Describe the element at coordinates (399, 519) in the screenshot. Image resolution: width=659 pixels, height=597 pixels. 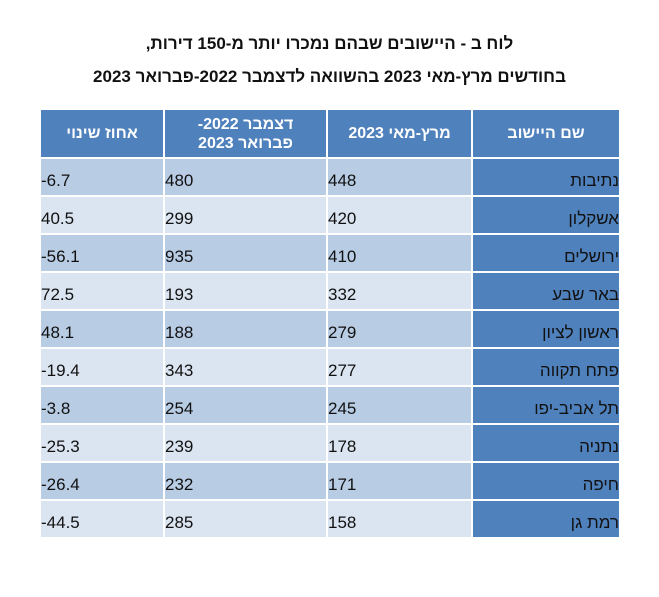
I see `cell-mar-may: 158` at that location.